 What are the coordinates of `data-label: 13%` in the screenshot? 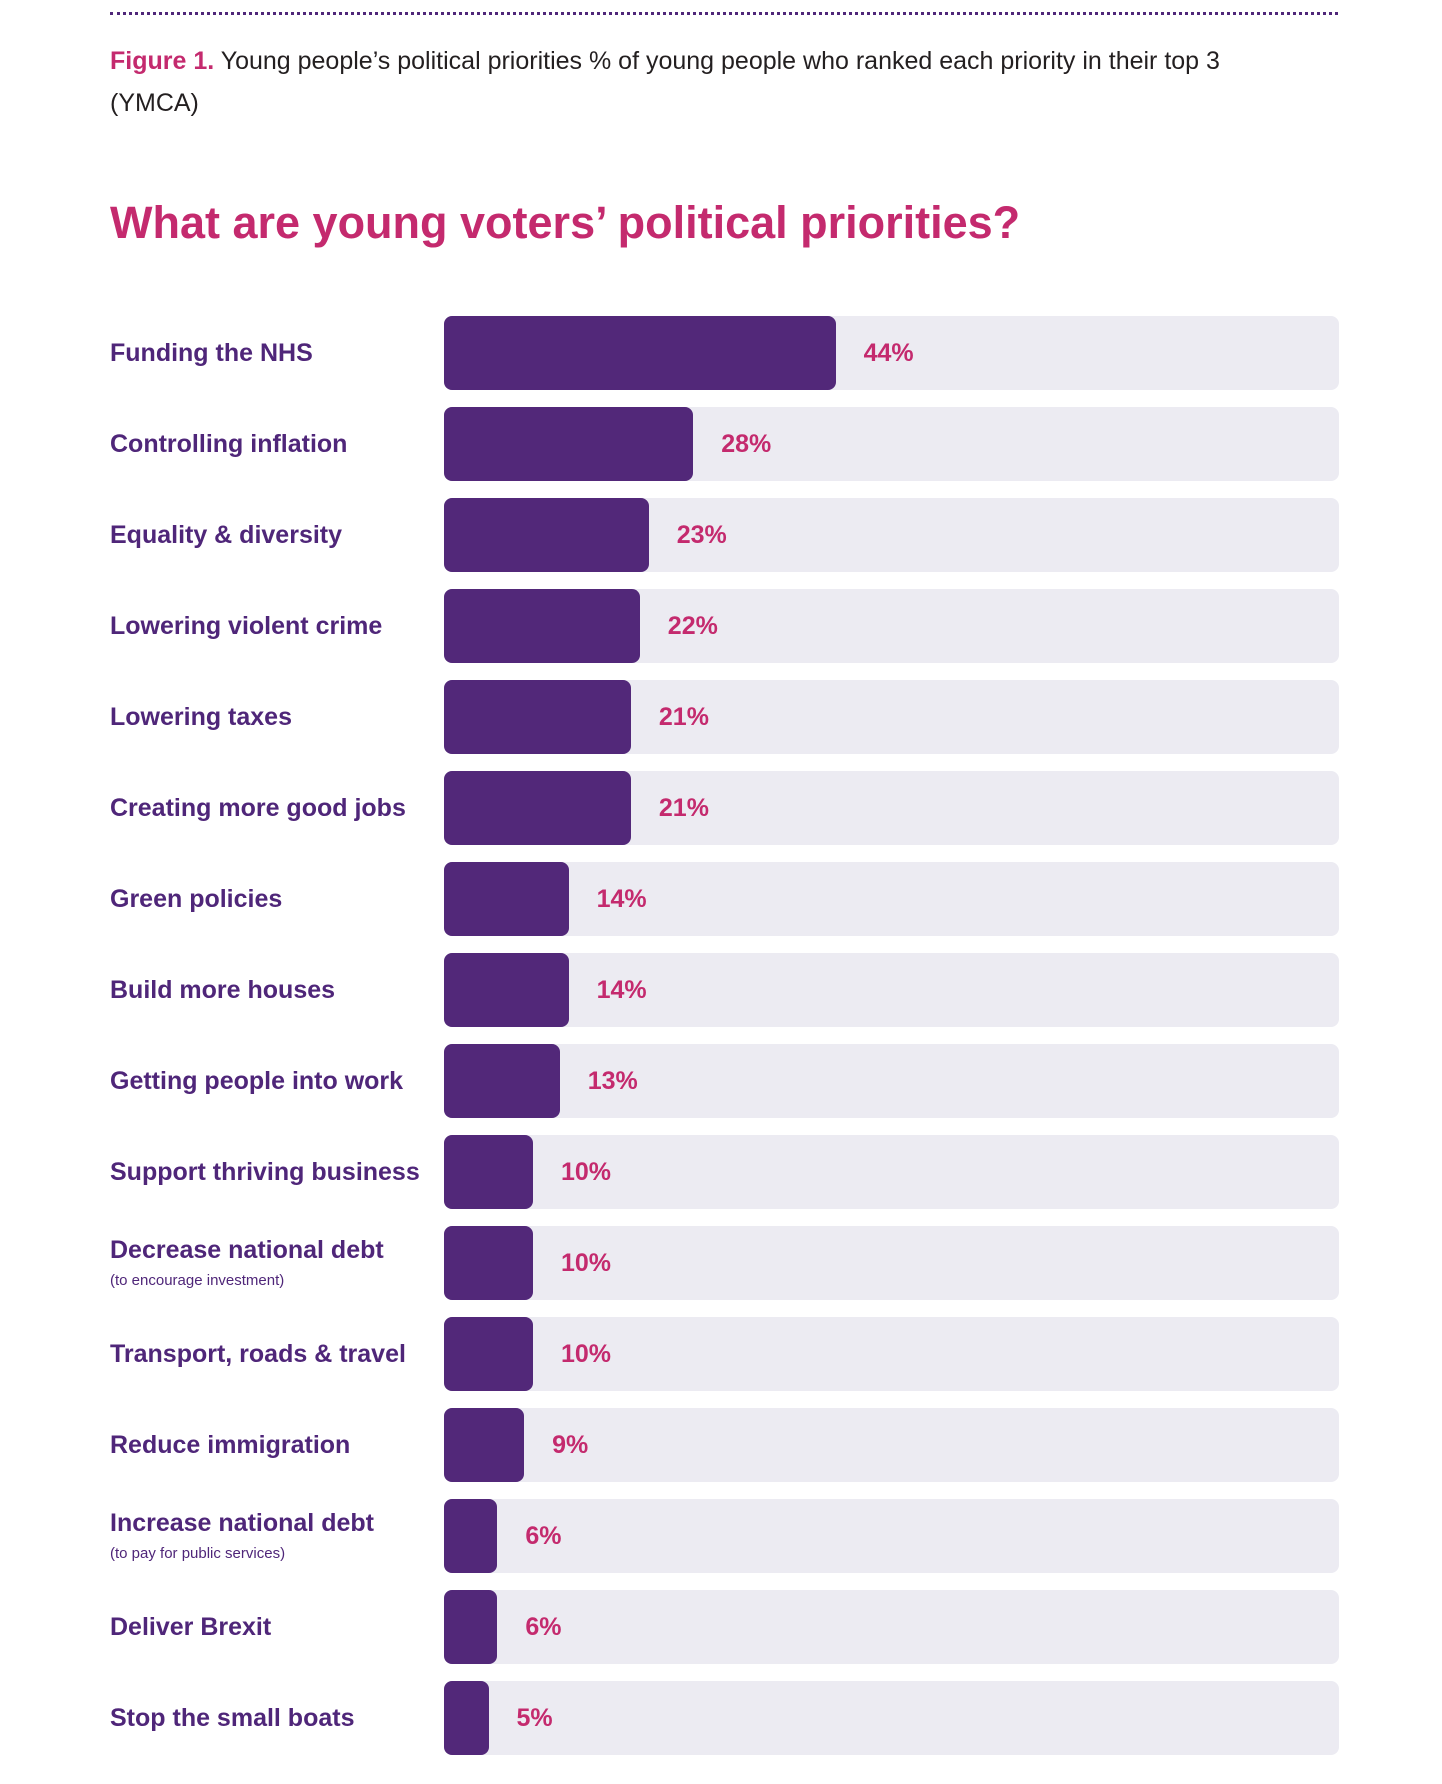 It's located at (612, 1081).